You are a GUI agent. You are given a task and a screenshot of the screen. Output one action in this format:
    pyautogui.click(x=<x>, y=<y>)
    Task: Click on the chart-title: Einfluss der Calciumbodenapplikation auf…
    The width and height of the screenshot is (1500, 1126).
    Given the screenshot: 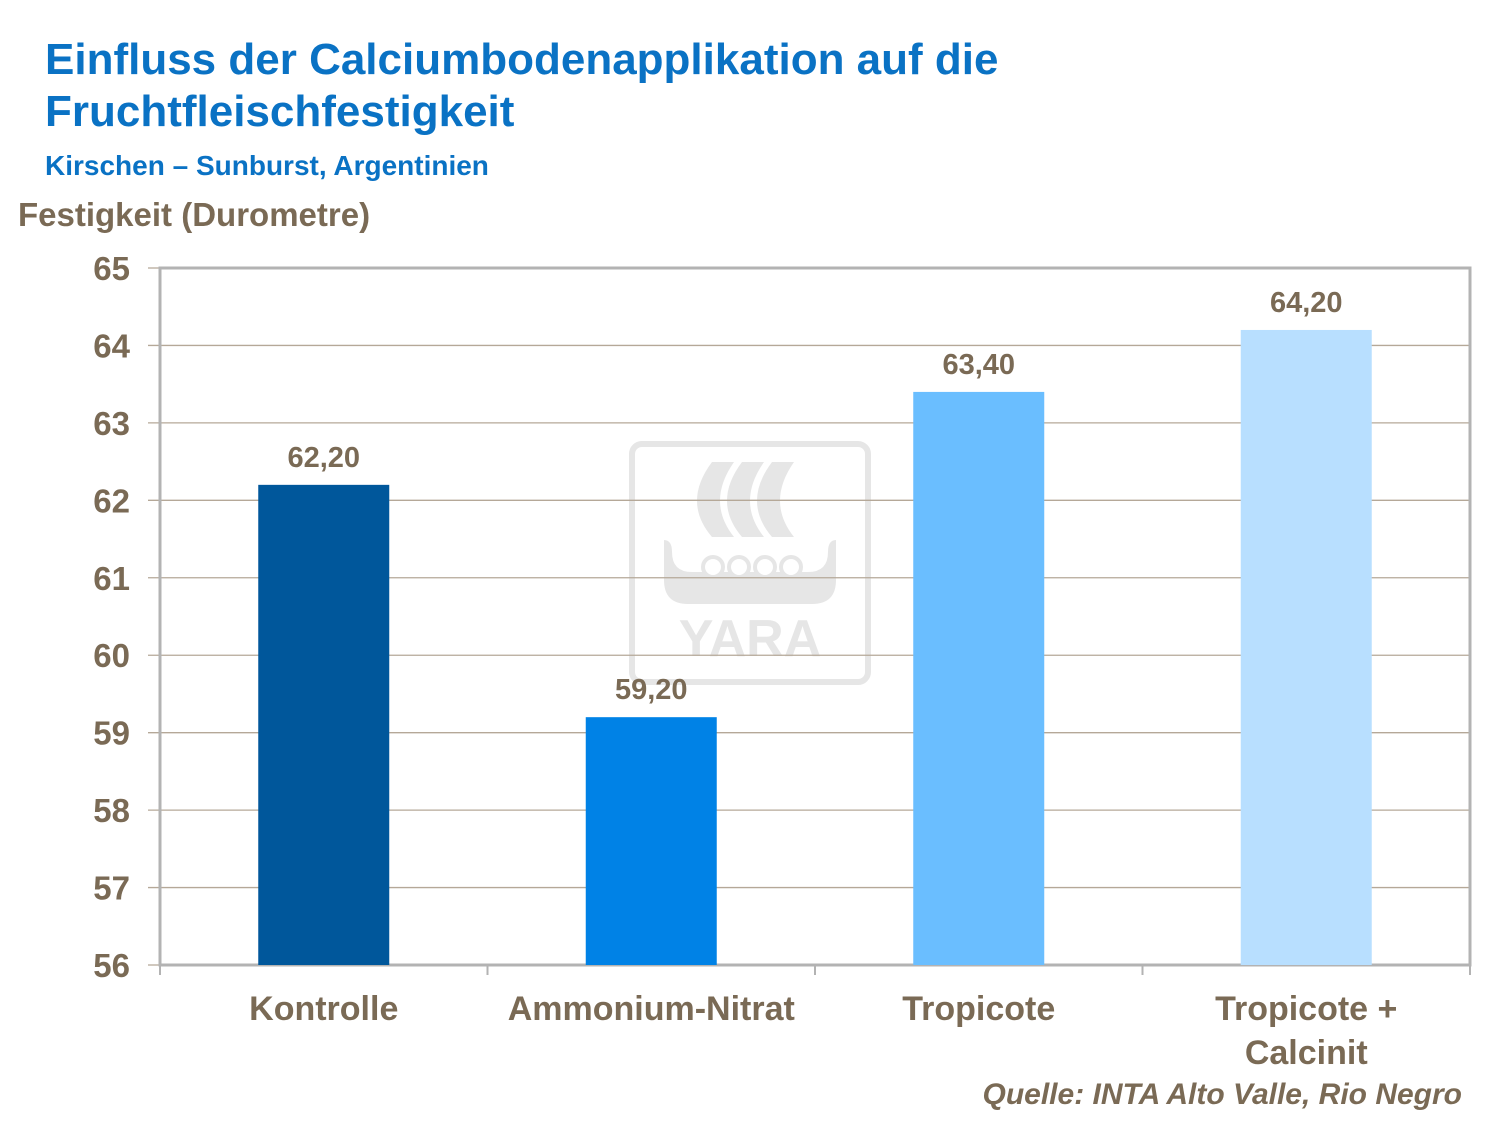 What is the action you would take?
    pyautogui.click(x=522, y=85)
    